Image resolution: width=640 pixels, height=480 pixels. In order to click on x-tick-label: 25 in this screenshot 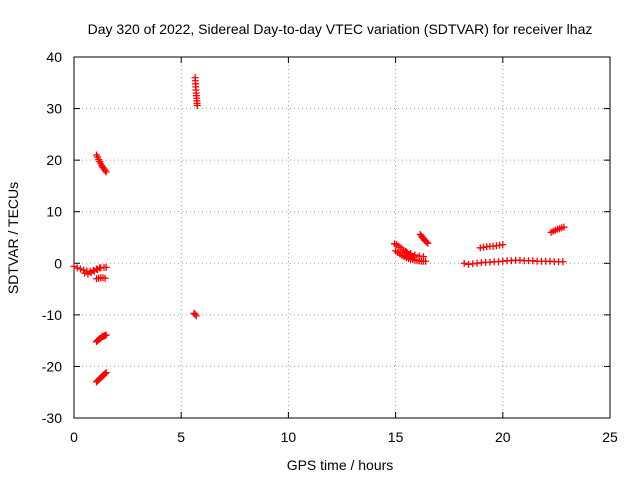, I will do `click(610, 437)`.